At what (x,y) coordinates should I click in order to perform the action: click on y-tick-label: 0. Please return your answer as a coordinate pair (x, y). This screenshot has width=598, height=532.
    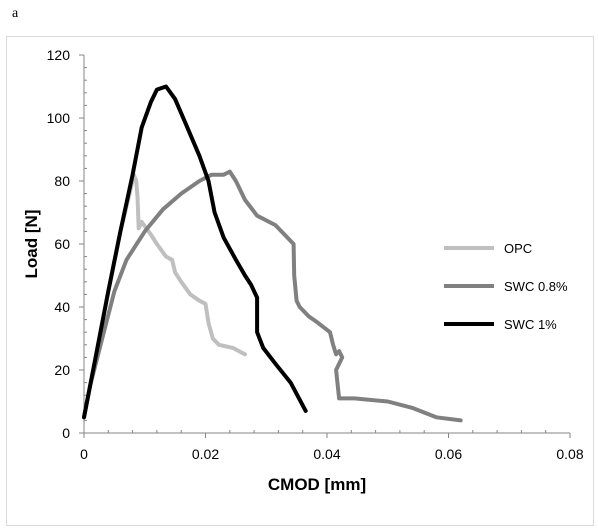
    Looking at the image, I should click on (66, 433).